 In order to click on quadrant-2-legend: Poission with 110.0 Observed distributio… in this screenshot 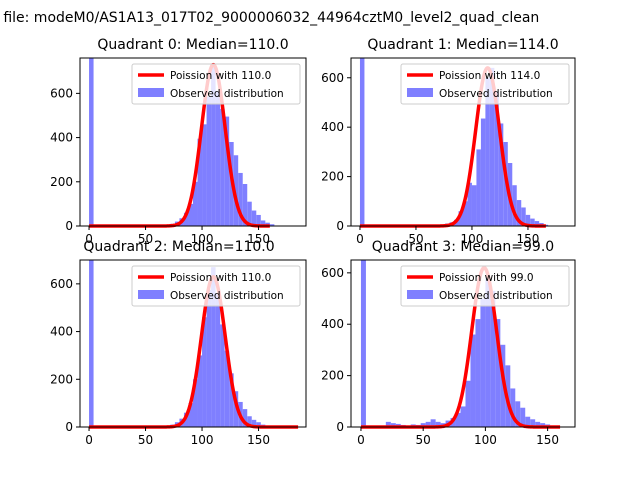, I will do `click(216, 286)`.